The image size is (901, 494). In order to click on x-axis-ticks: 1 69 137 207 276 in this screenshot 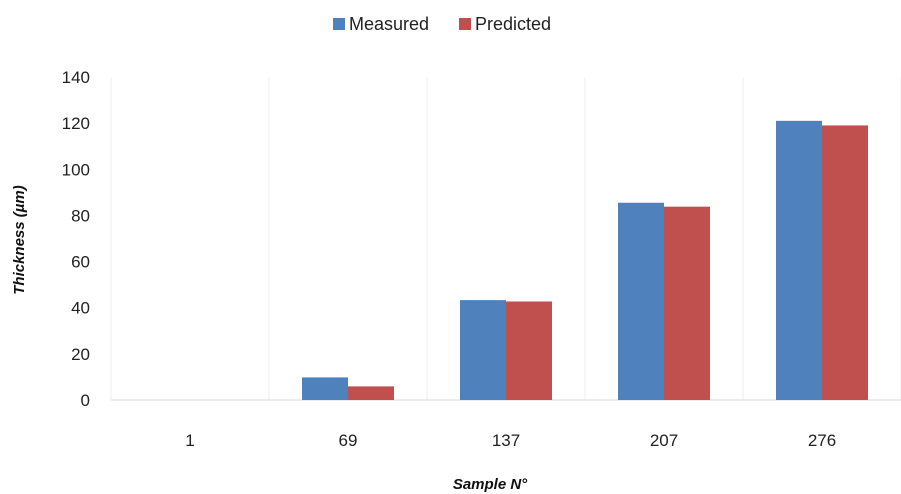, I will do `click(510, 440)`.